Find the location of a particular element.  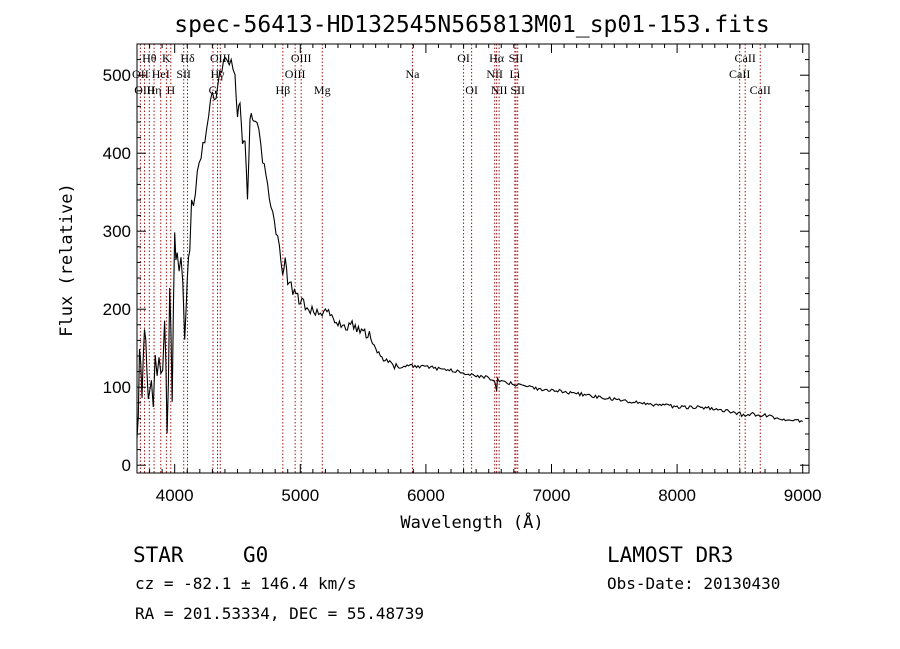

y-tick-label: 500 is located at coordinates (117, 75).